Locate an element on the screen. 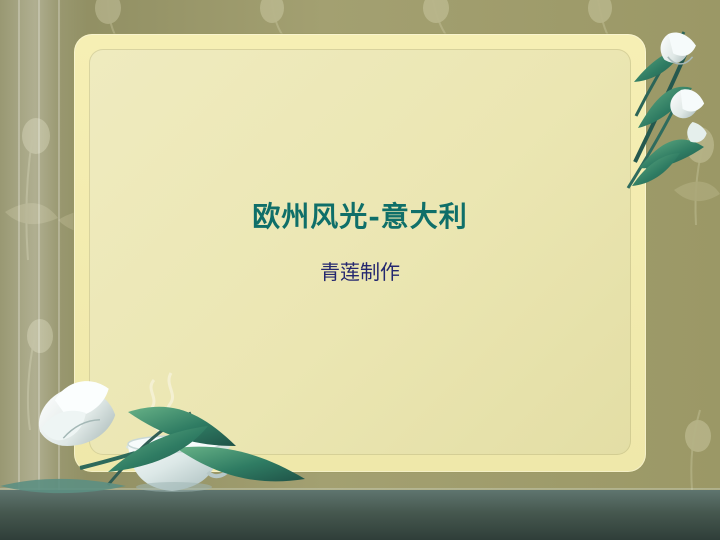 This screenshot has height=540, width=720. slide-title: 欧州风光-意大利 is located at coordinates (360, 216).